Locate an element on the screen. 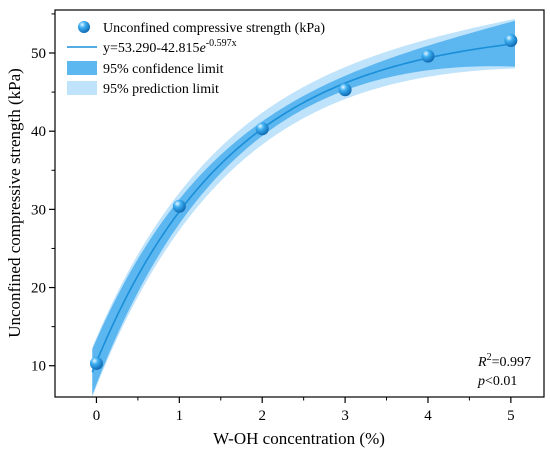 The height and width of the screenshot is (456, 550). x-axis-label: W-OH concentration (%) is located at coordinates (299, 438).